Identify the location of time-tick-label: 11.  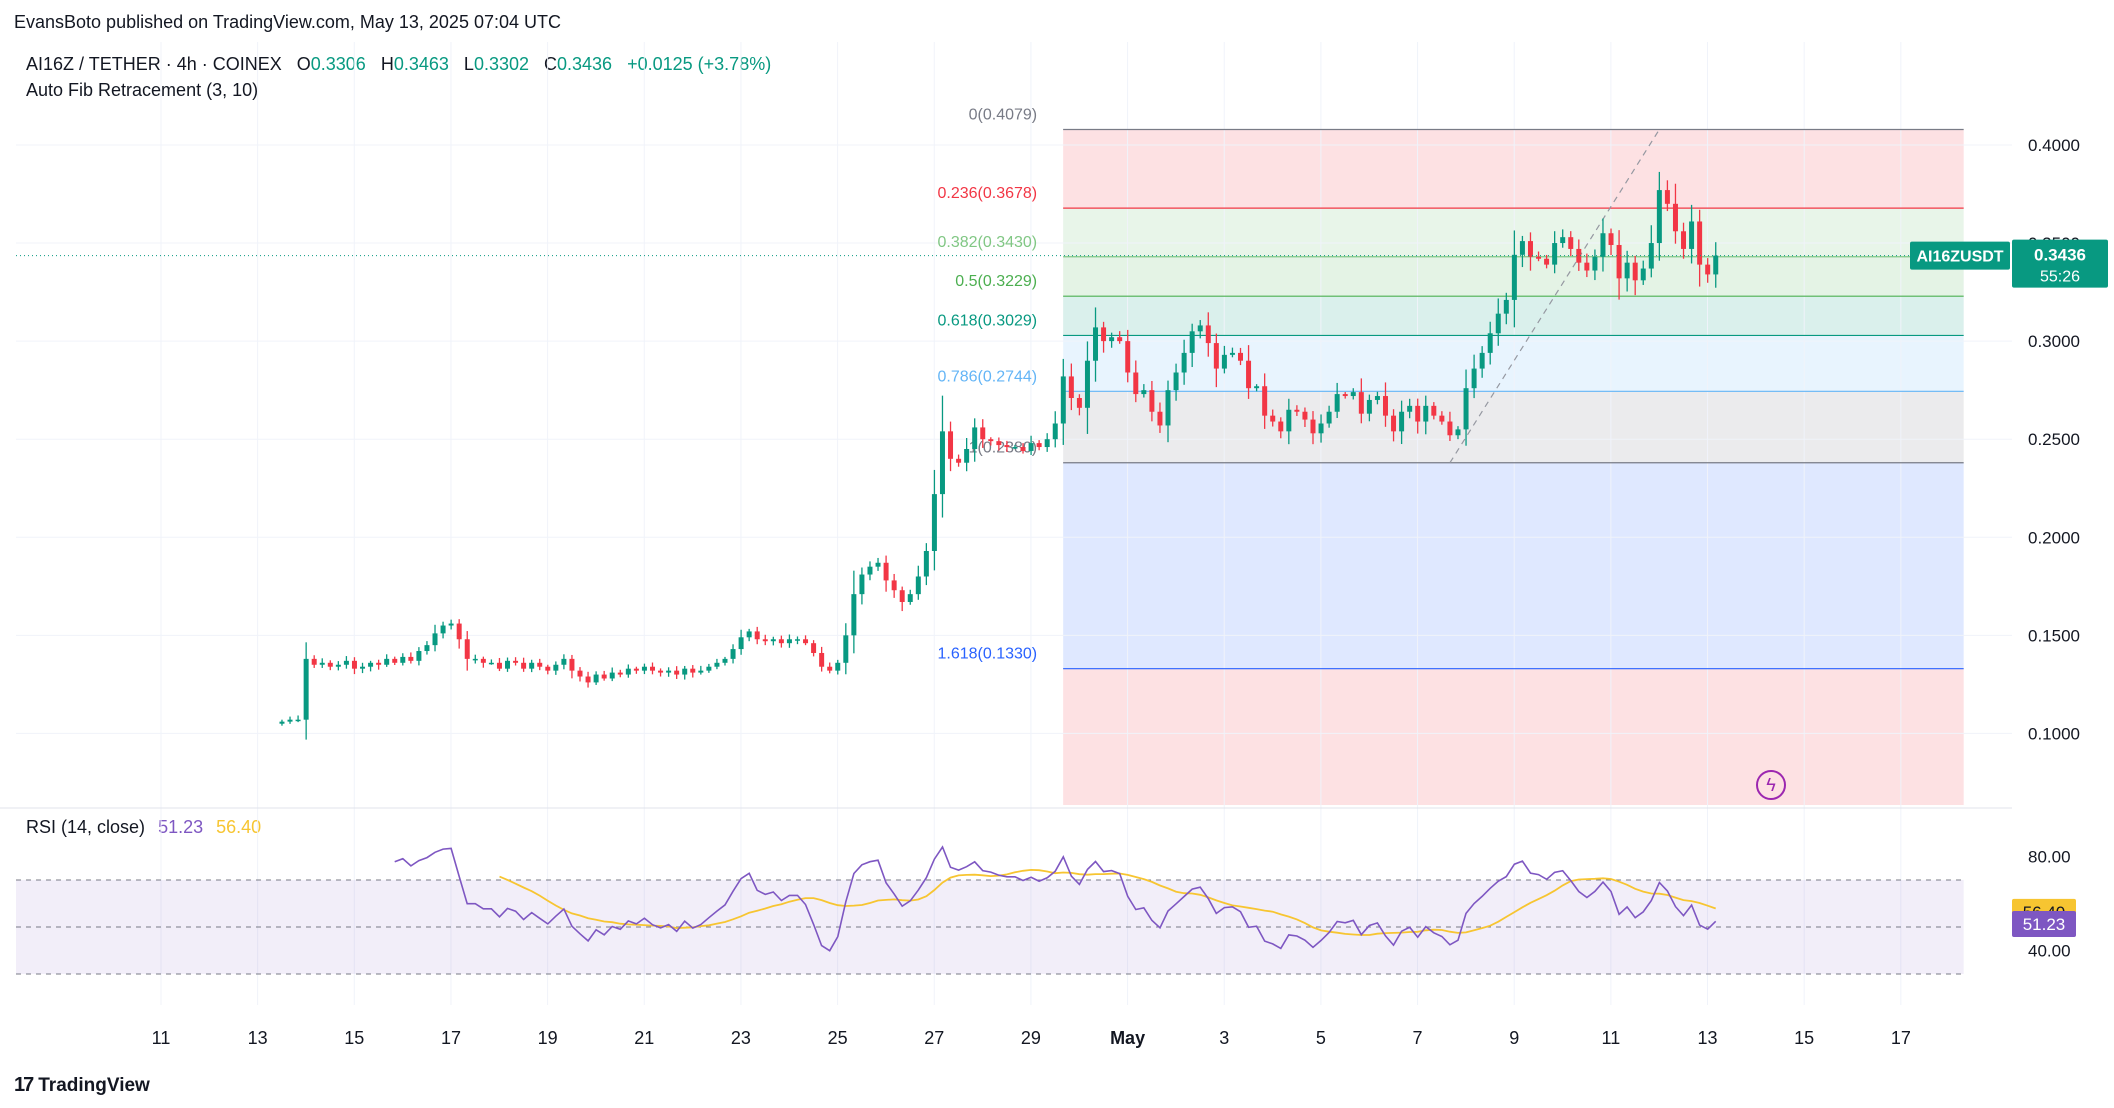
(1611, 1038).